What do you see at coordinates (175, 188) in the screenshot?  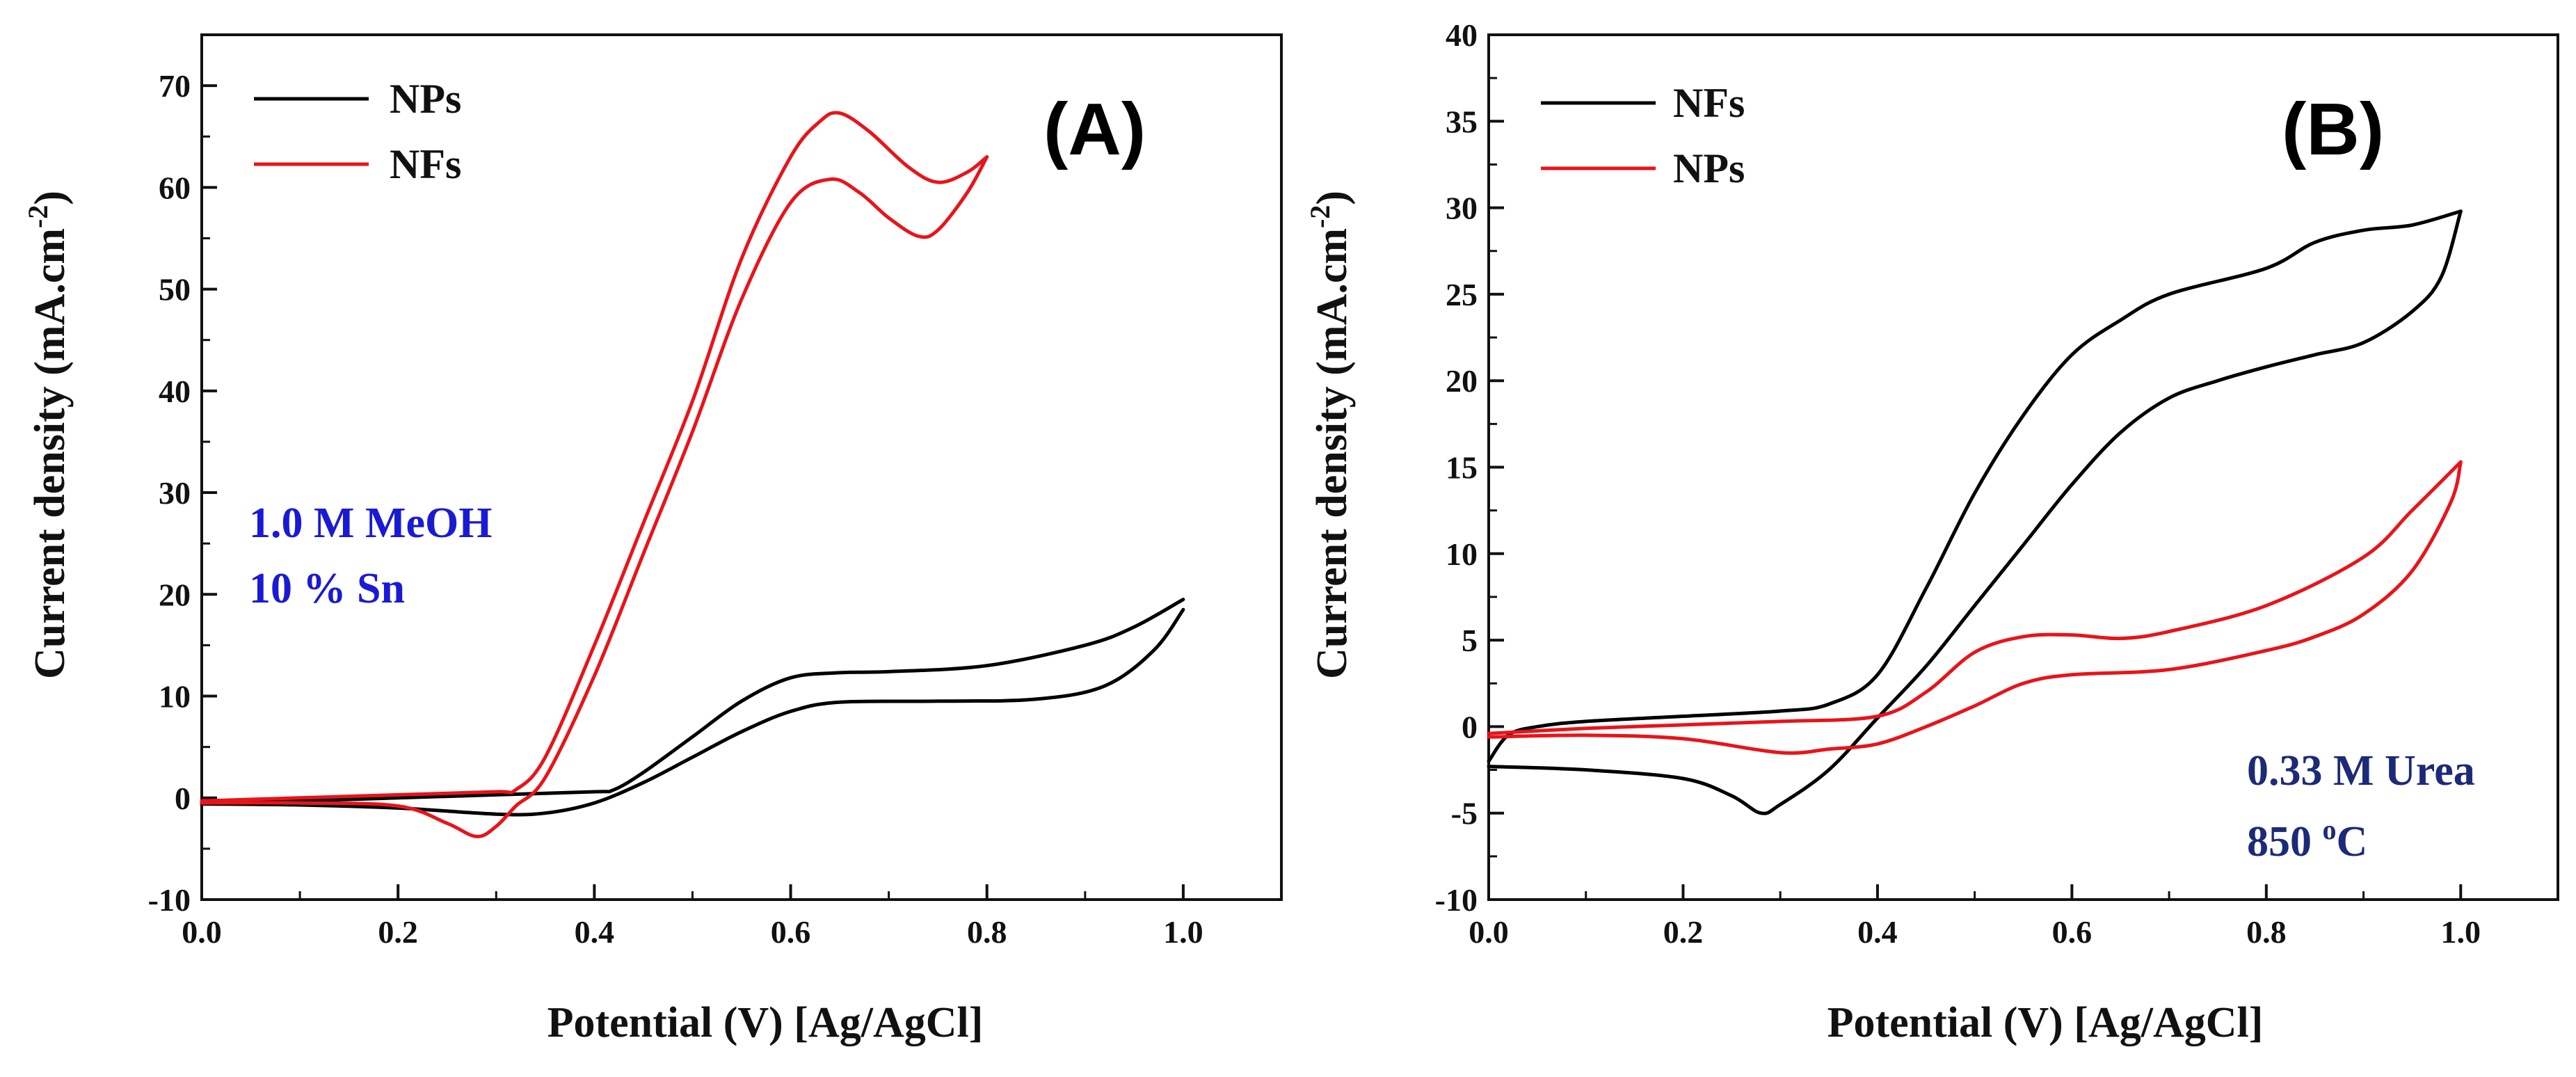 I see `y-tick-label: 60` at bounding box center [175, 188].